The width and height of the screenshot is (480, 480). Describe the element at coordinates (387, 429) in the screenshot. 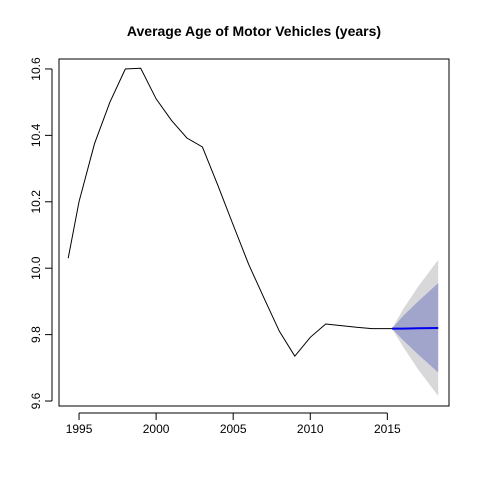

I see `x-tick-label: 2015` at that location.